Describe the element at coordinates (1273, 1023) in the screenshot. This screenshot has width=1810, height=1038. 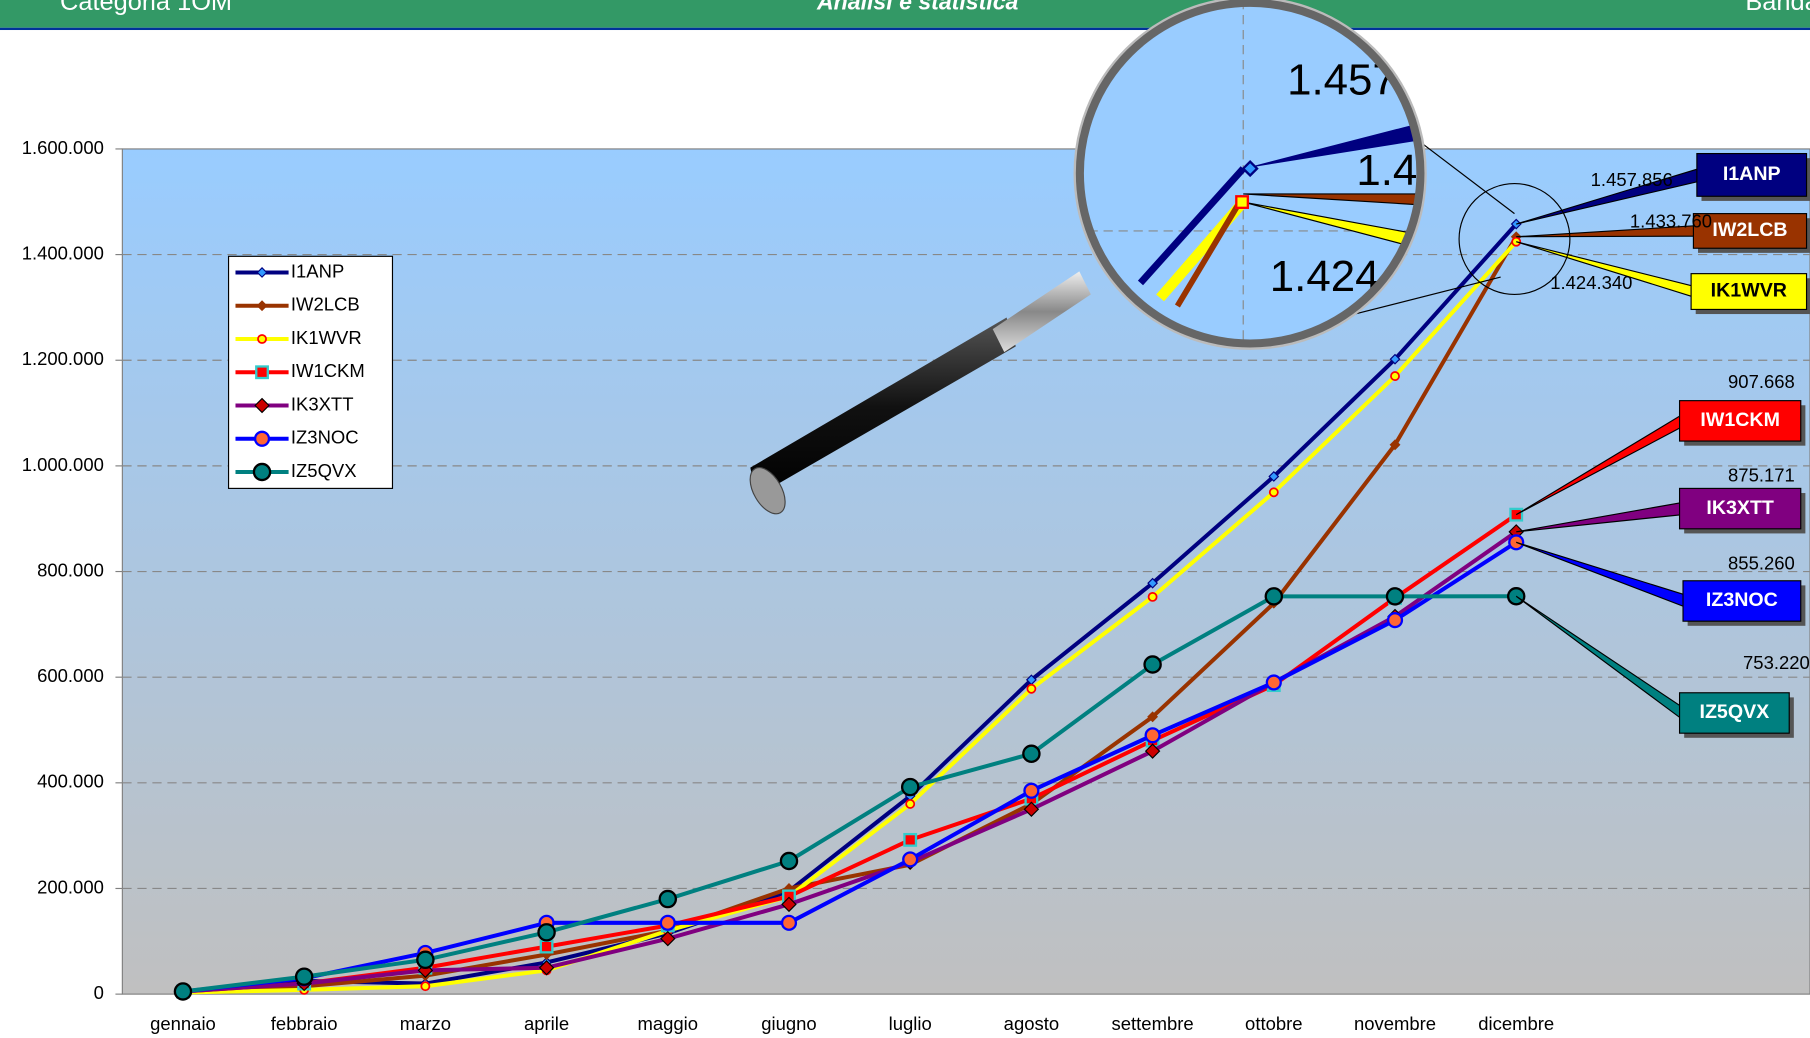
I see `x-tick-label: ottobre` at that location.